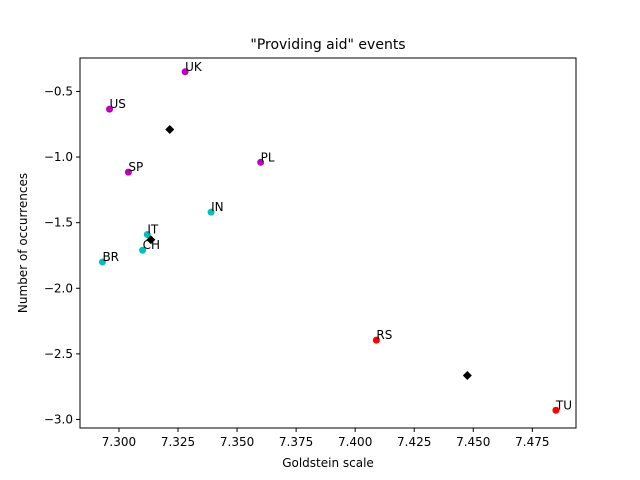  Describe the element at coordinates (110, 109) in the screenshot. I see `data-point-us` at that location.